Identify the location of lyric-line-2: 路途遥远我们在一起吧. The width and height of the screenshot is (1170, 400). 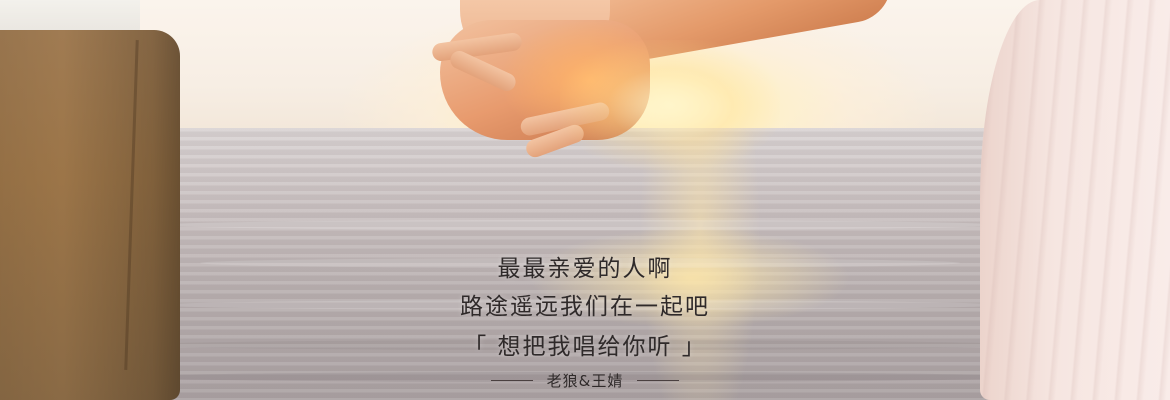
(585, 307).